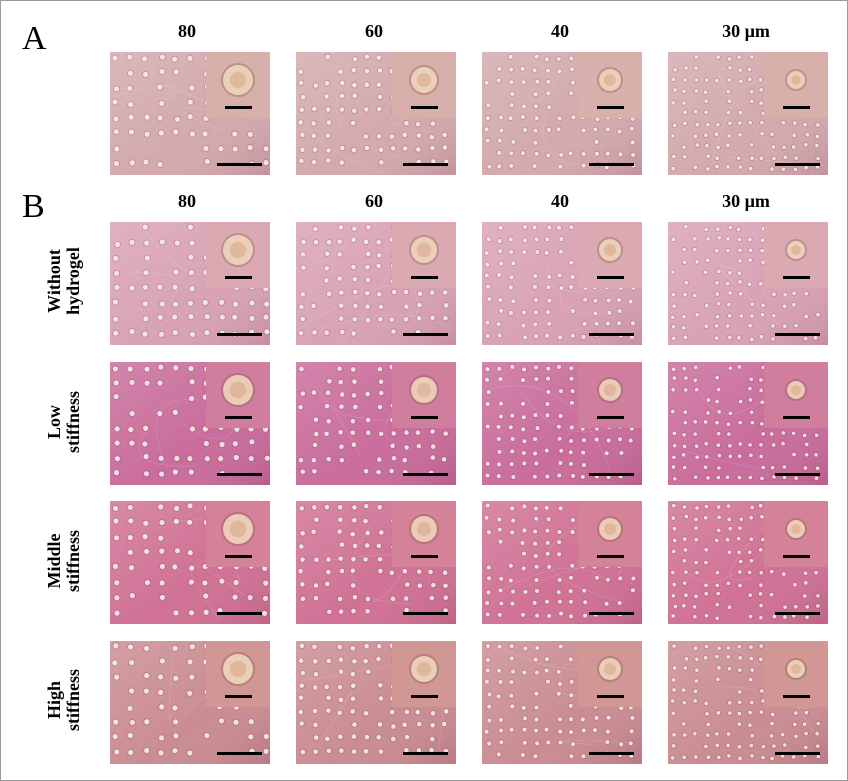  Describe the element at coordinates (54, 281) in the screenshot. I see `row-label-line: Without` at that location.